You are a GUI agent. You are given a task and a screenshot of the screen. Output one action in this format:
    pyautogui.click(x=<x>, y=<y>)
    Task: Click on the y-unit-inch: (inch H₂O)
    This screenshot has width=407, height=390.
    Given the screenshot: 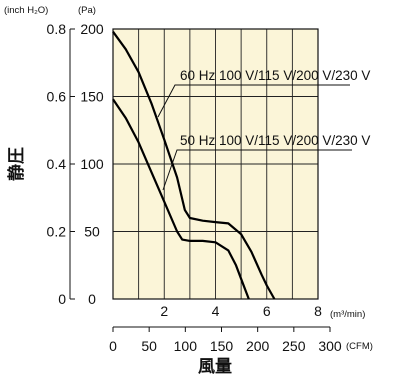 What is the action you would take?
    pyautogui.click(x=26, y=10)
    